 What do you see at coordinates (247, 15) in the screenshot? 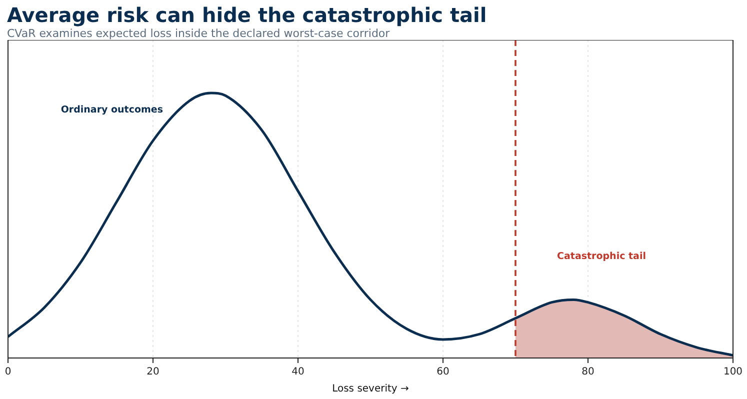
I see `chart-title: Average risk can hide the catastrophic tail` at bounding box center [247, 15].